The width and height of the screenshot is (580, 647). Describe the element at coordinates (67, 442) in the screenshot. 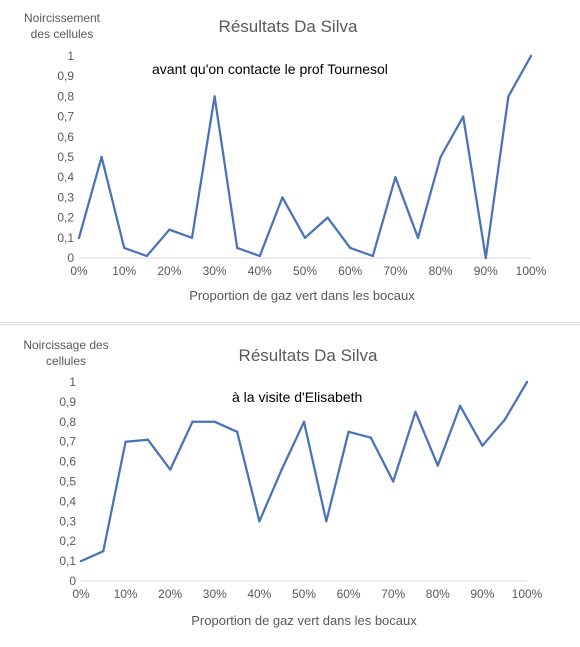

I see `y-tick-label: 0,7` at that location.